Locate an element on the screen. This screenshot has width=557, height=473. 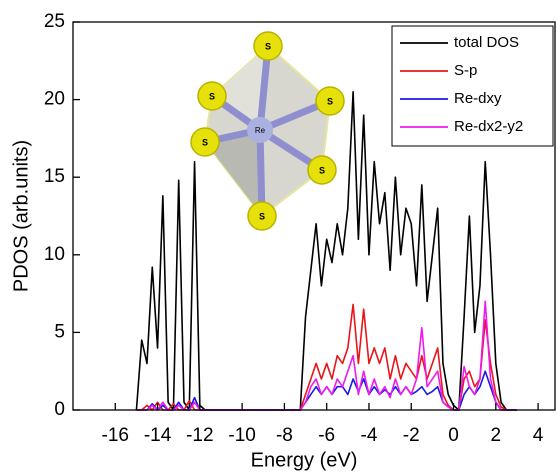
y-tick-label: 5 is located at coordinates (59, 331).